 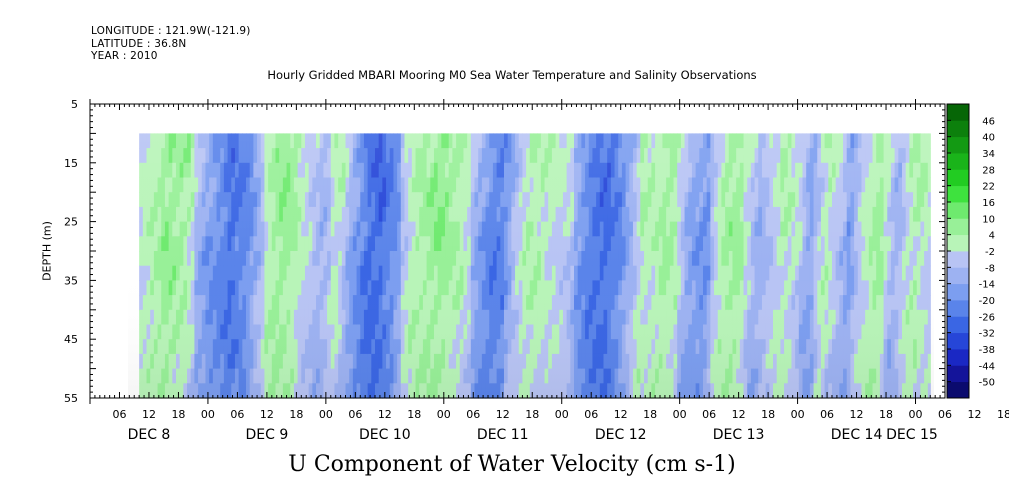 I want to click on colorbar-label: -8, so click(x=990, y=268).